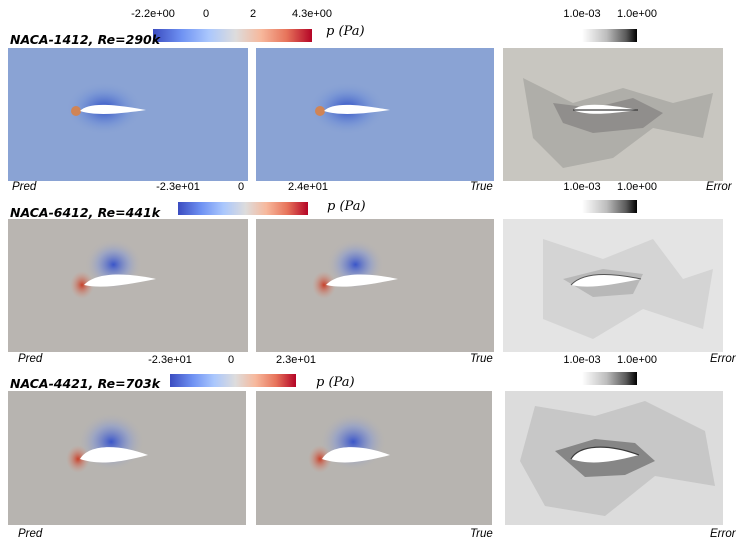 The height and width of the screenshot is (543, 740). Describe the element at coordinates (312, 14) in the screenshot. I see `pressure-colorbar-tick: 4.3e+00` at that location.